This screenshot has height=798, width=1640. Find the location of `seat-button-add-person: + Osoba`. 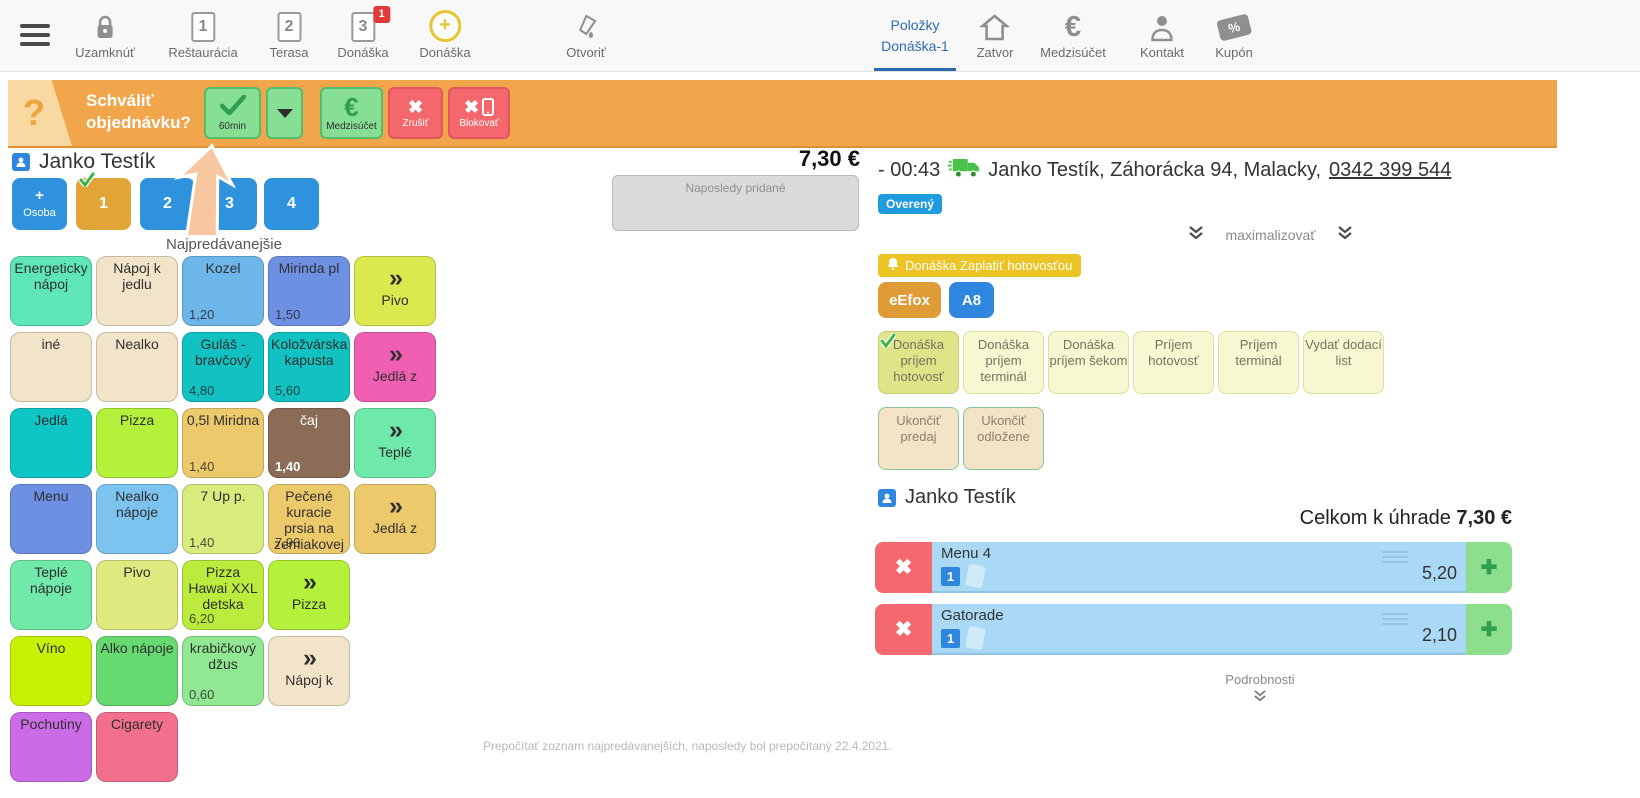

seat-button-add-person: + Osoba is located at coordinates (39, 204).